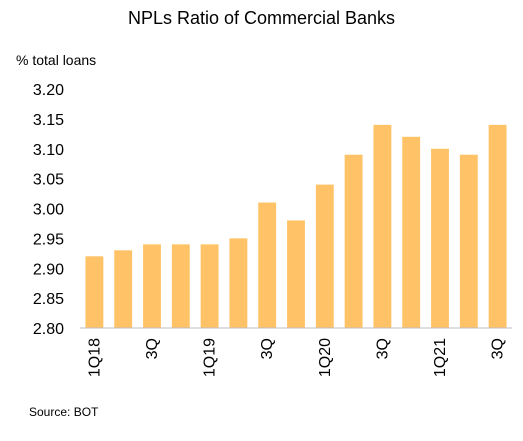 This screenshot has width=523, height=441. What do you see at coordinates (210, 357) in the screenshot?
I see `x-tick-label: 1Q19` at bounding box center [210, 357].